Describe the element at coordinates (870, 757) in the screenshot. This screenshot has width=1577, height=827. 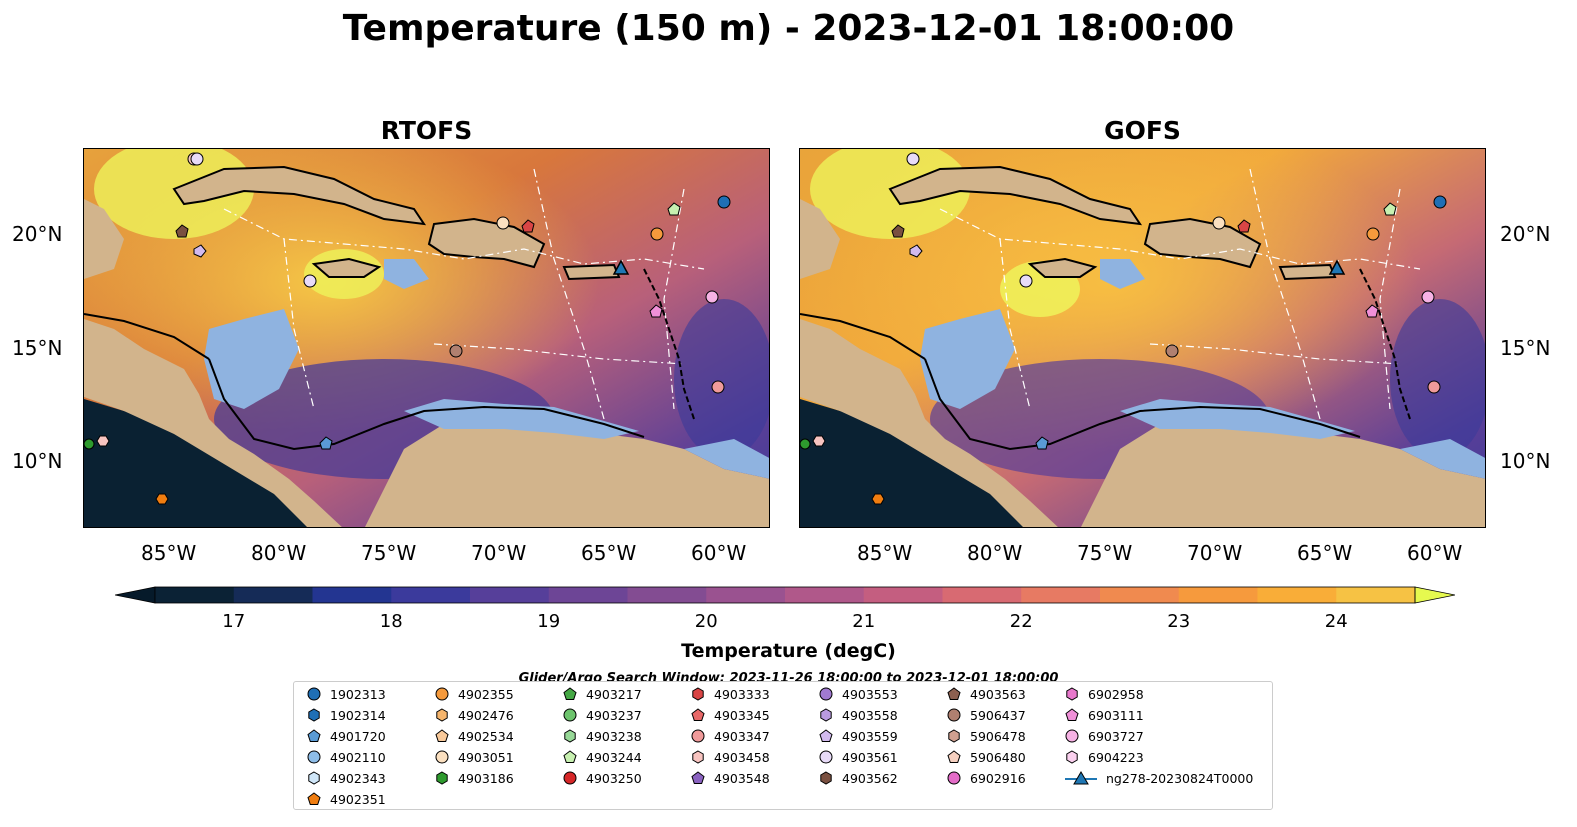
I see `legend-item-label: 4903561` at that location.